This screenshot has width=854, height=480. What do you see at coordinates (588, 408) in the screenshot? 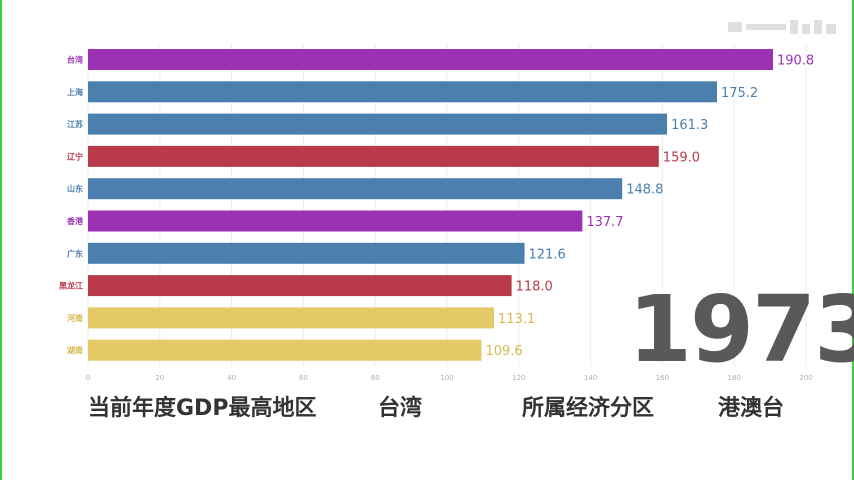
I see `economic-zone-label: 所属经济分区` at bounding box center [588, 408].